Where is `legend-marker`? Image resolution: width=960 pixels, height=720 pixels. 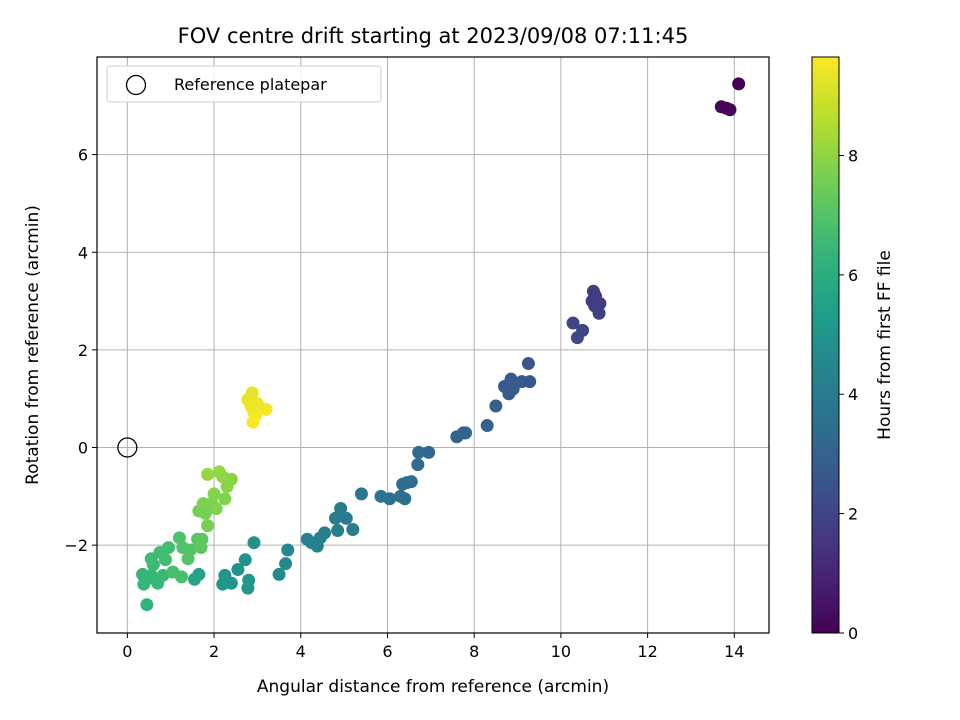 legend-marker is located at coordinates (136, 85).